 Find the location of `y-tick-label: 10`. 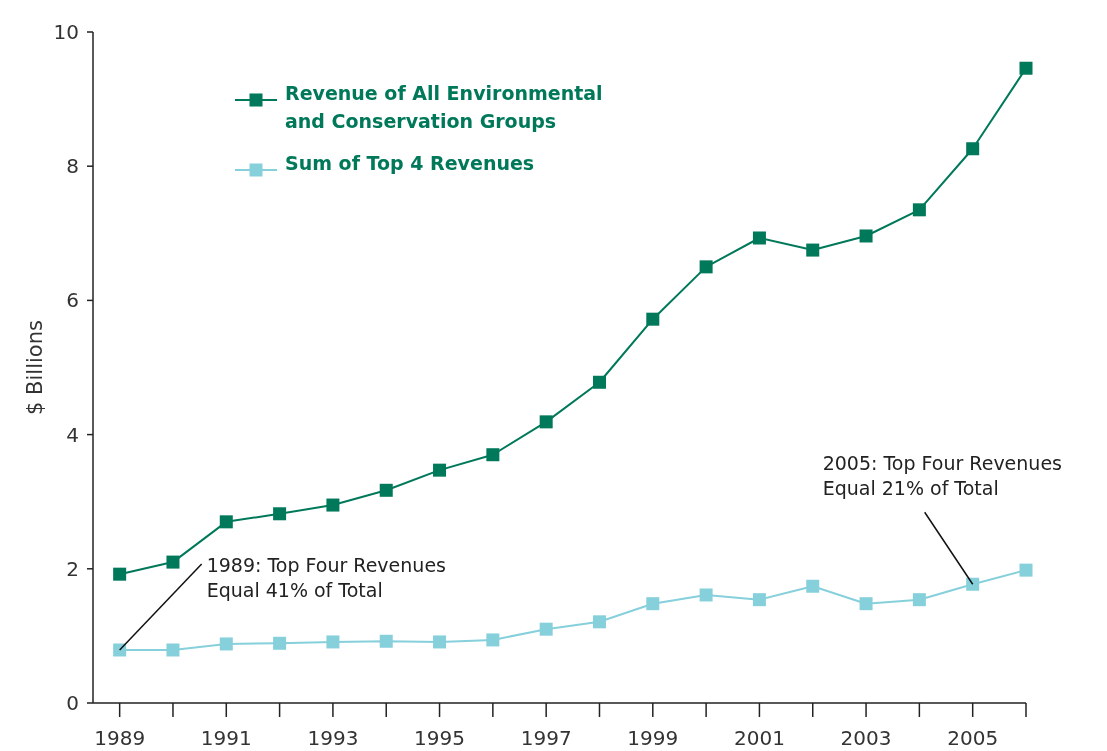

y-tick-label: 10 is located at coordinates (66, 32).